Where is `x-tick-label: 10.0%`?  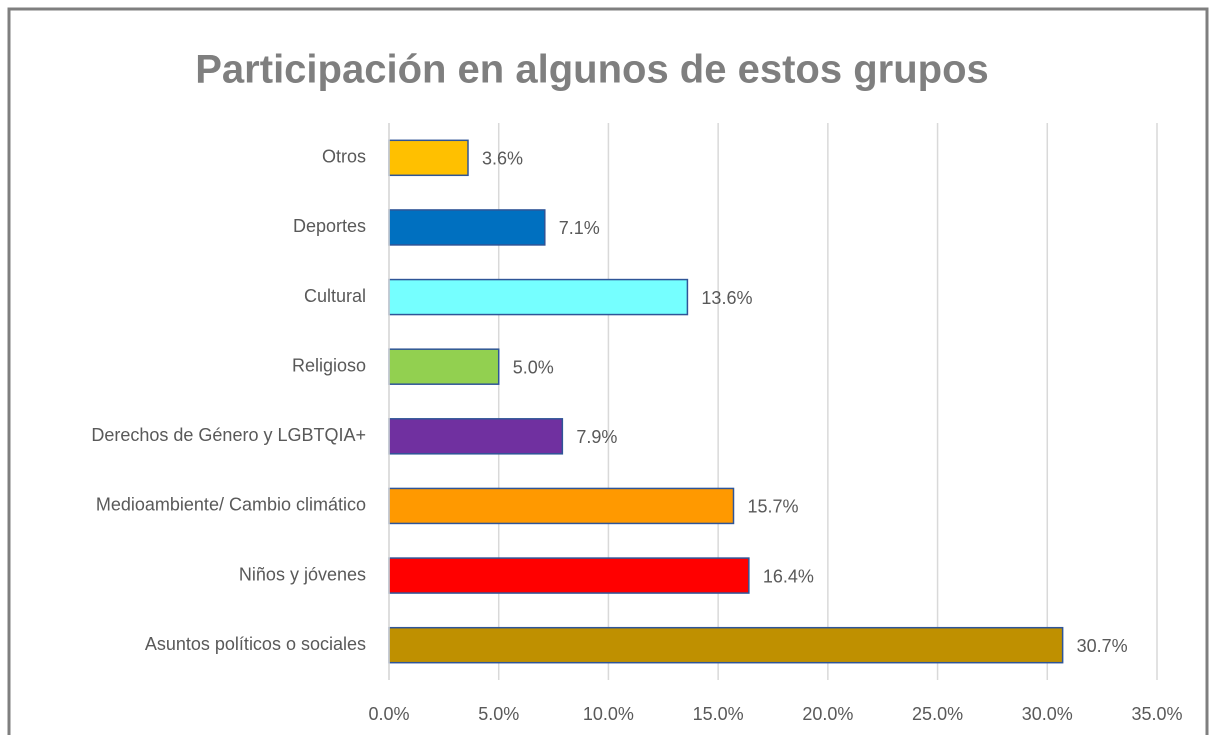 x-tick-label: 10.0% is located at coordinates (608, 714).